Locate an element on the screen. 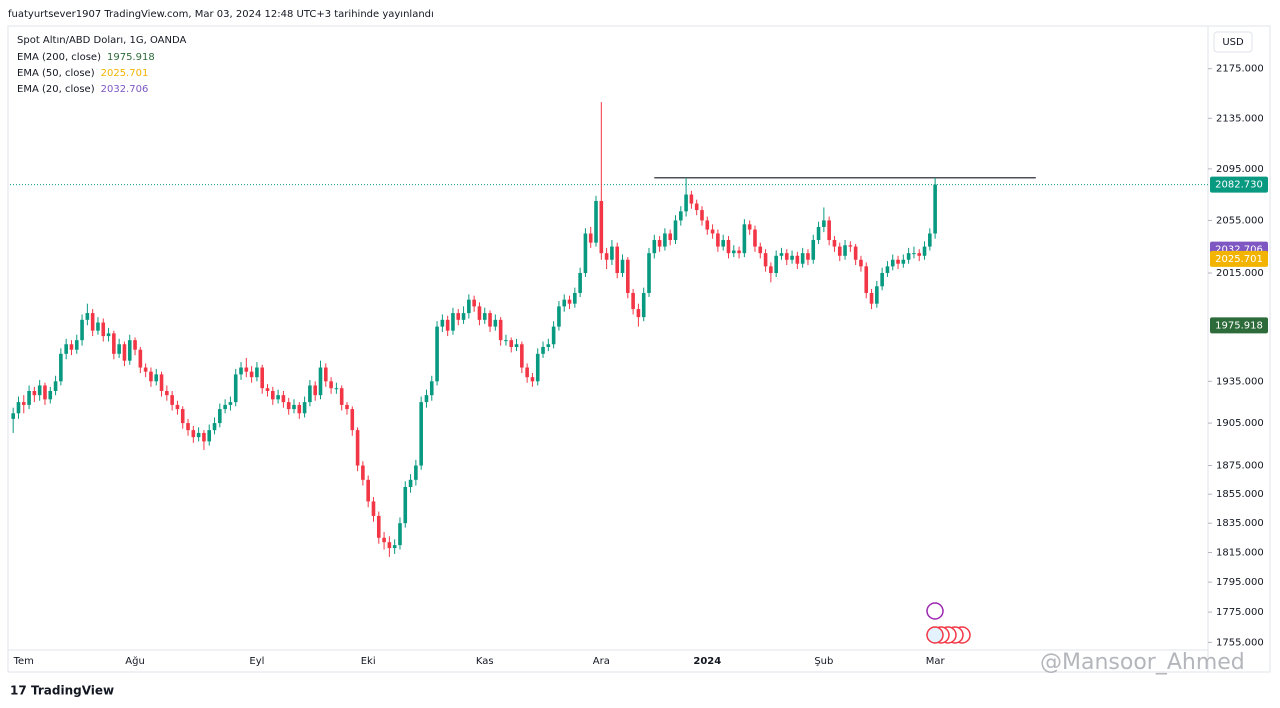 The width and height of the screenshot is (1280, 708). x-tick-label: Tem is located at coordinates (23, 661).